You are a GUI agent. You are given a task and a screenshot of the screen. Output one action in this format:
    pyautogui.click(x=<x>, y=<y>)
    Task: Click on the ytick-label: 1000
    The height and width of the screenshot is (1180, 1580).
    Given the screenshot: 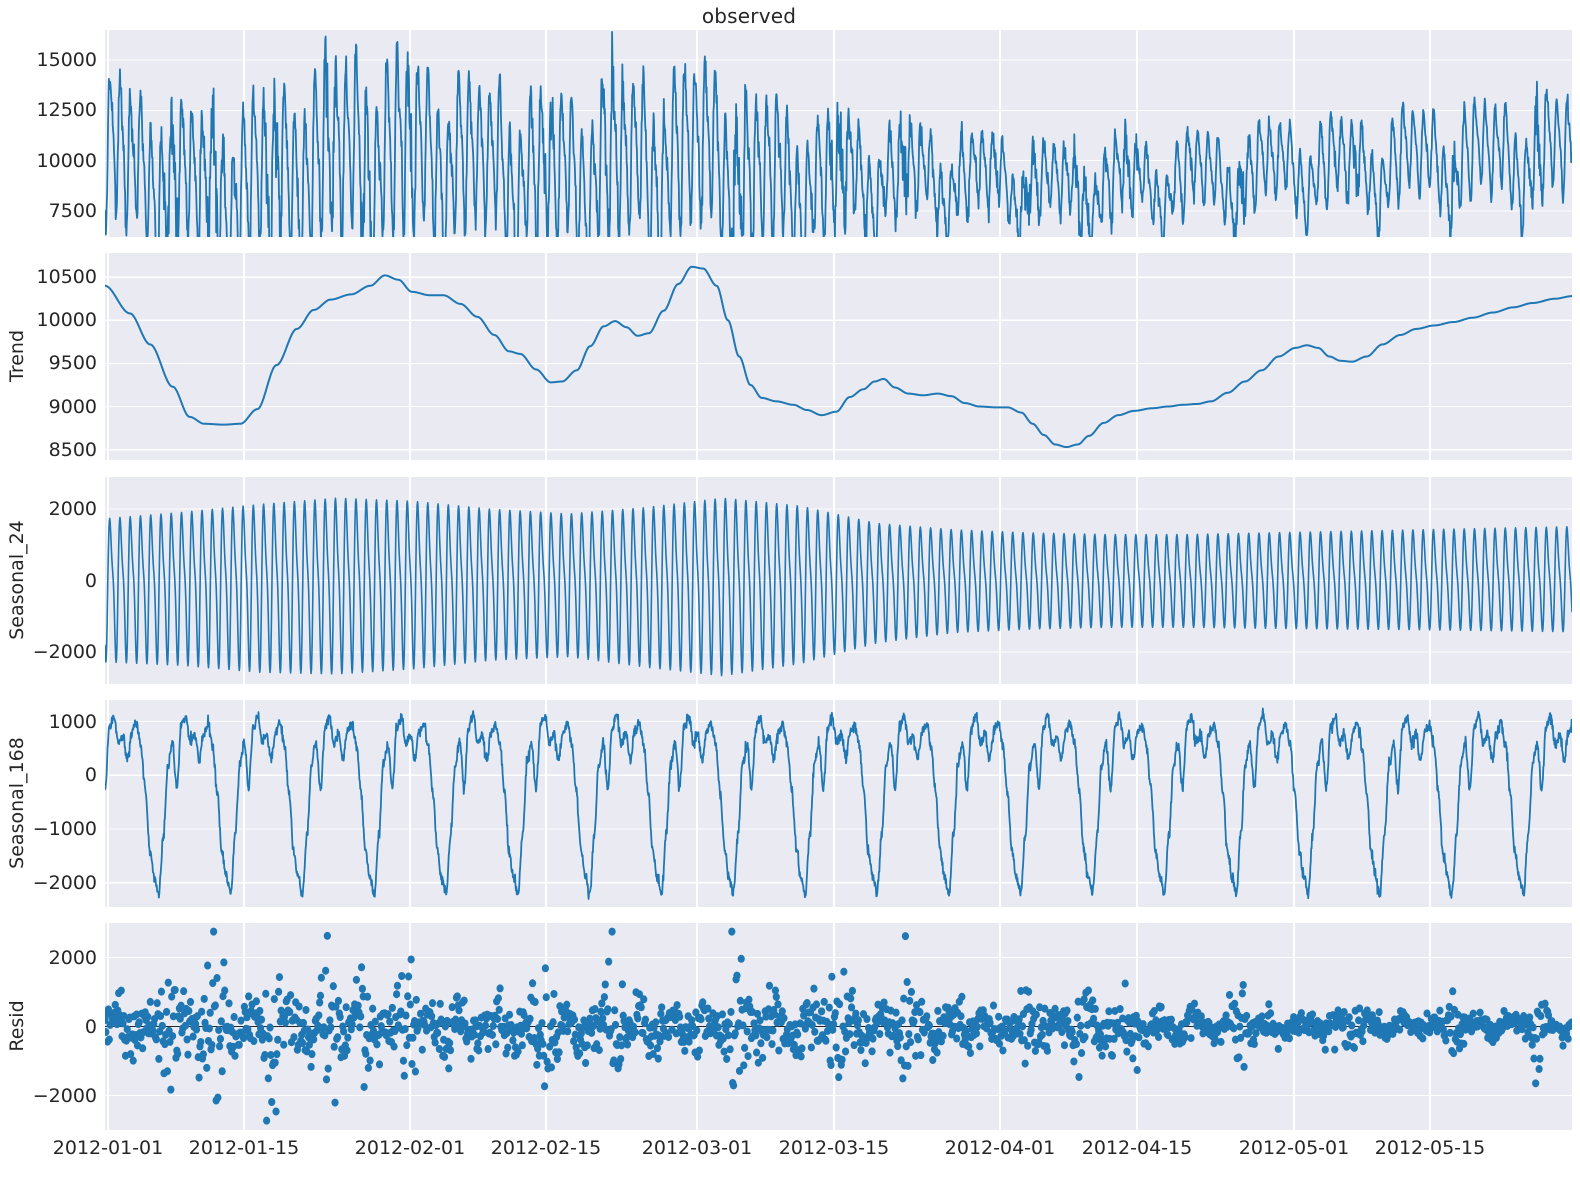 What is the action you would take?
    pyautogui.click(x=72, y=721)
    